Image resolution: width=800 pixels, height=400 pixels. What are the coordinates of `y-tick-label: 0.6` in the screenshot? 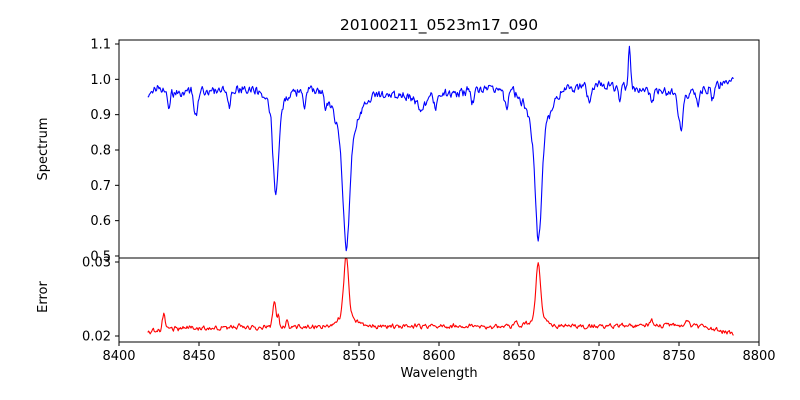 It's located at (100, 221).